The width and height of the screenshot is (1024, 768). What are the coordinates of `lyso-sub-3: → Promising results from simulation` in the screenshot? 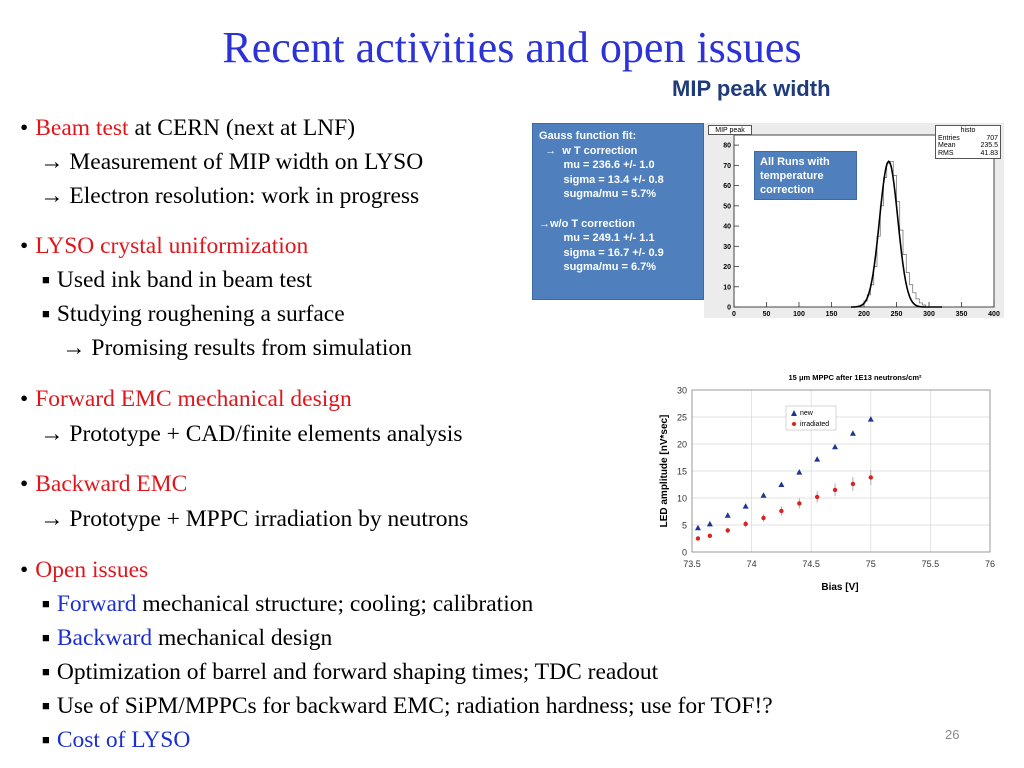 It's located at (237, 348).